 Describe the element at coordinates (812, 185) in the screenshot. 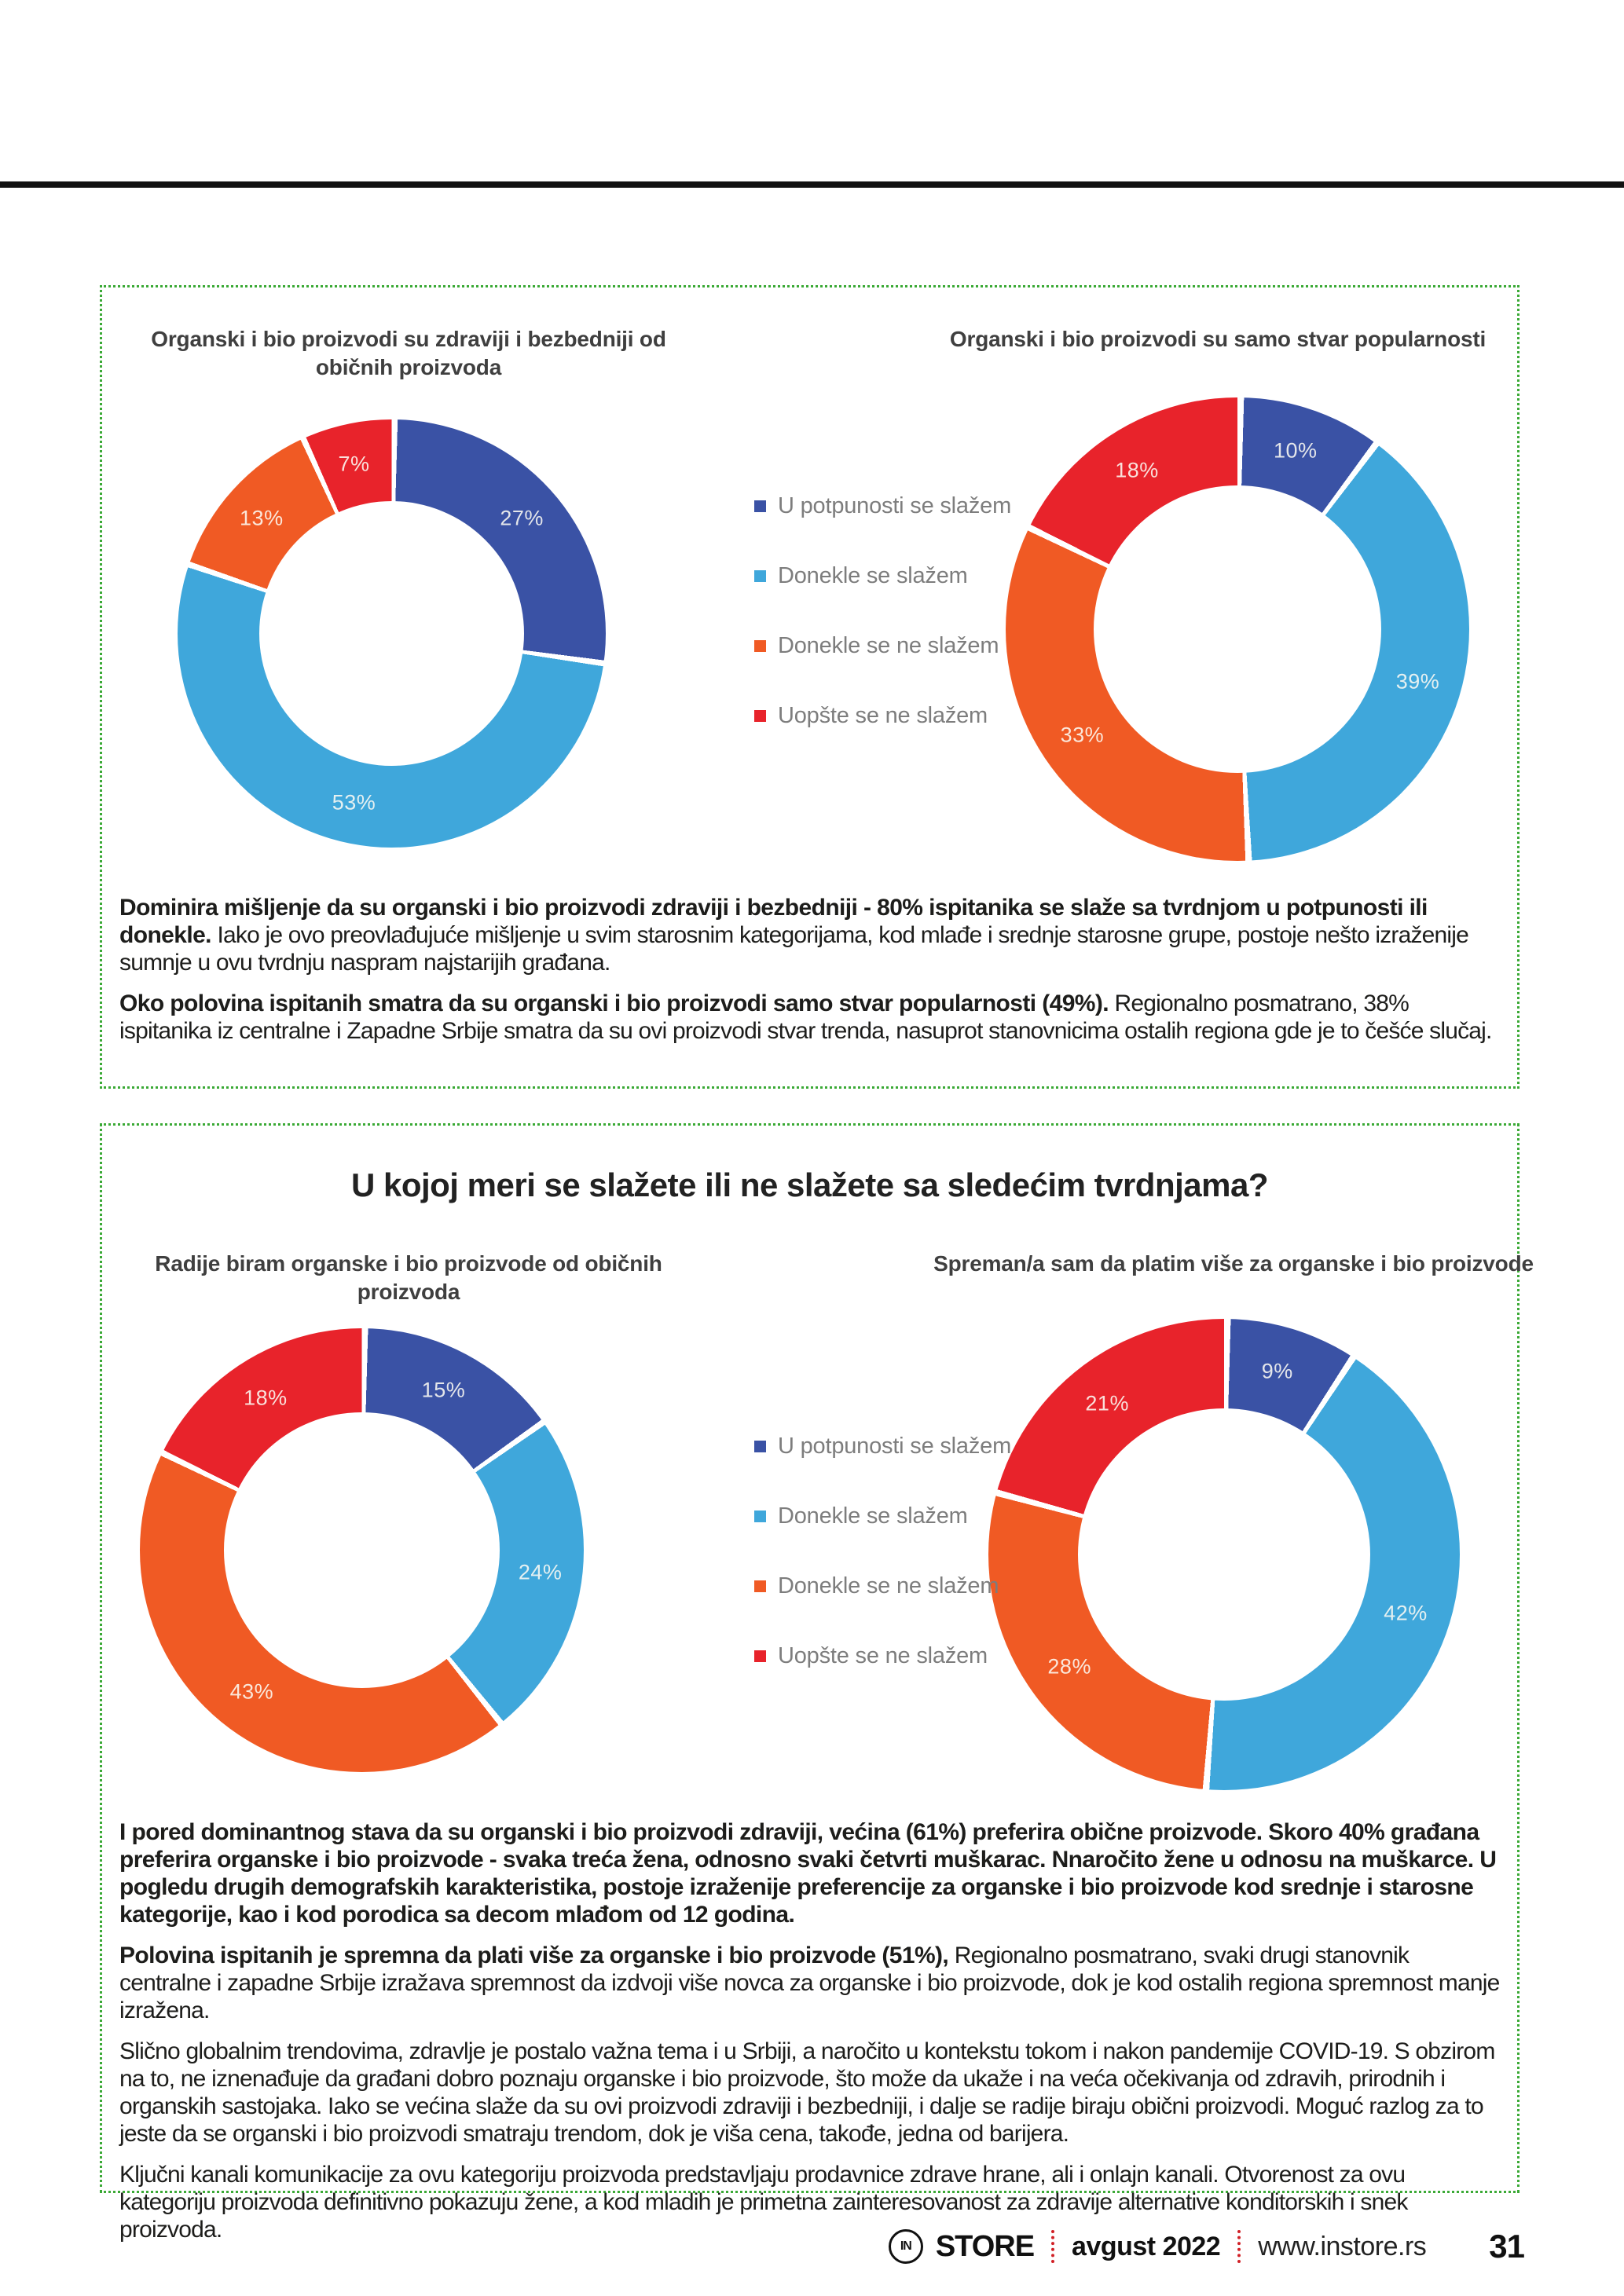

I see `top-rule` at that location.